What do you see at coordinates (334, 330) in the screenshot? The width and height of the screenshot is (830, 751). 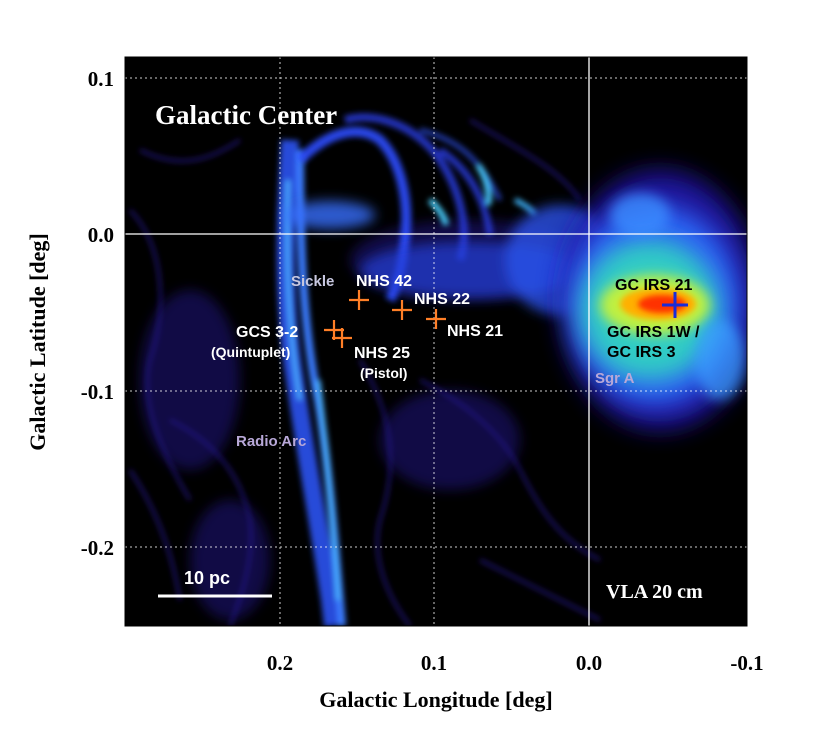 I see `marker-gcs32` at bounding box center [334, 330].